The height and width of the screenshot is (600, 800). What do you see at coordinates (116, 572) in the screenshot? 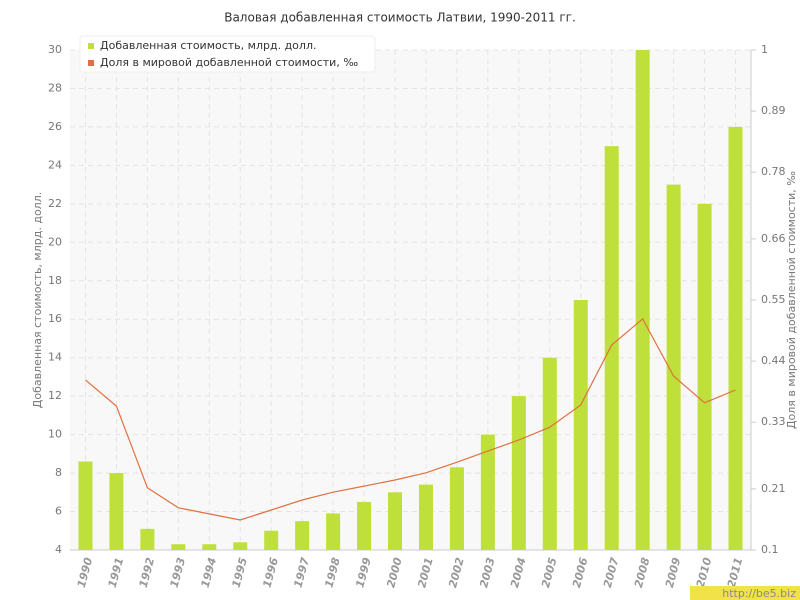
I see `x-tick-label: 1991` at bounding box center [116, 572].